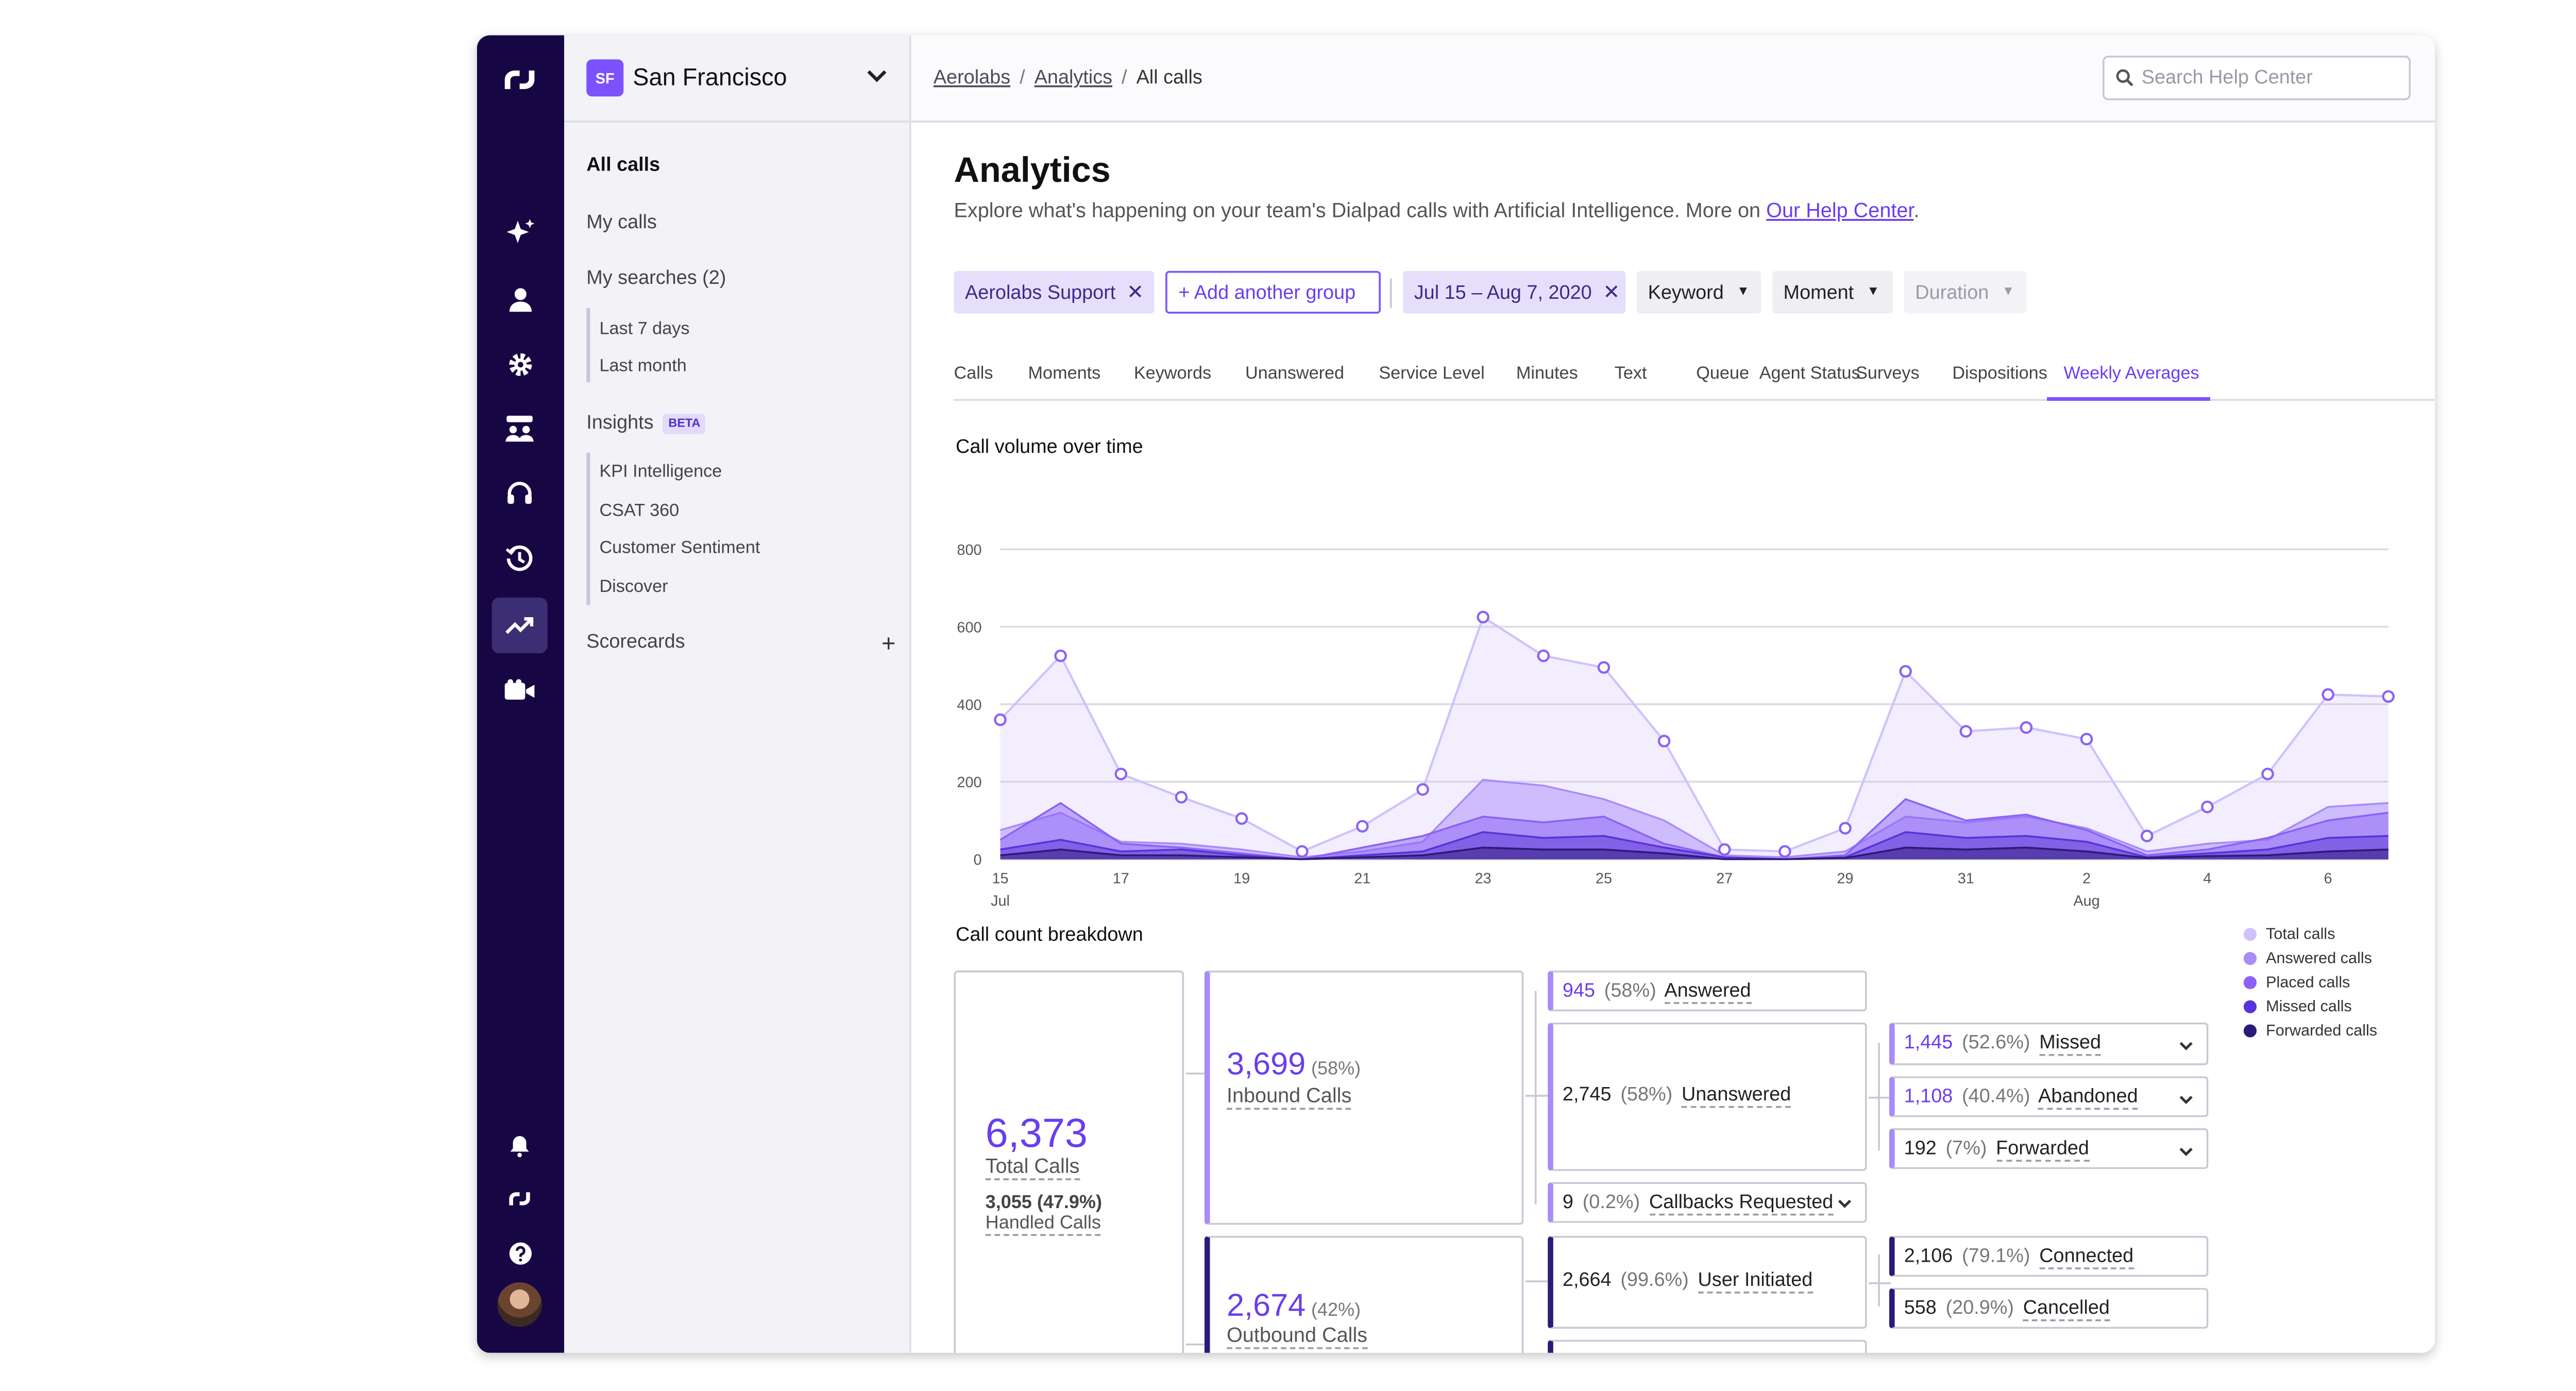  What do you see at coordinates (2297, 1006) in the screenshot?
I see `legend-item: Missed calls` at bounding box center [2297, 1006].